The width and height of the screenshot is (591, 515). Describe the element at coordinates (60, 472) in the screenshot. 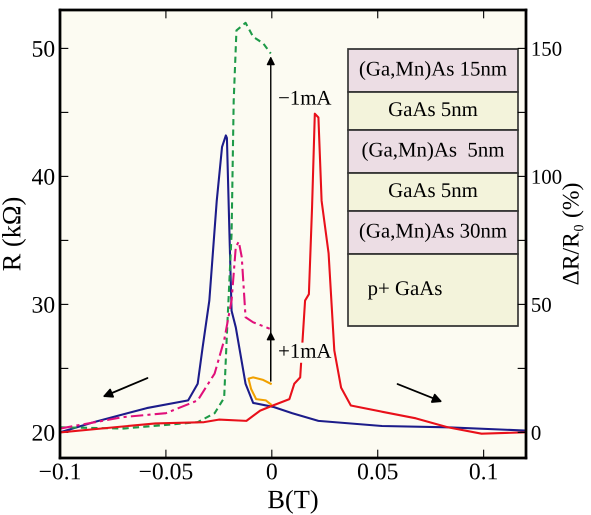

I see `x-tick-label: −0.1` at that location.